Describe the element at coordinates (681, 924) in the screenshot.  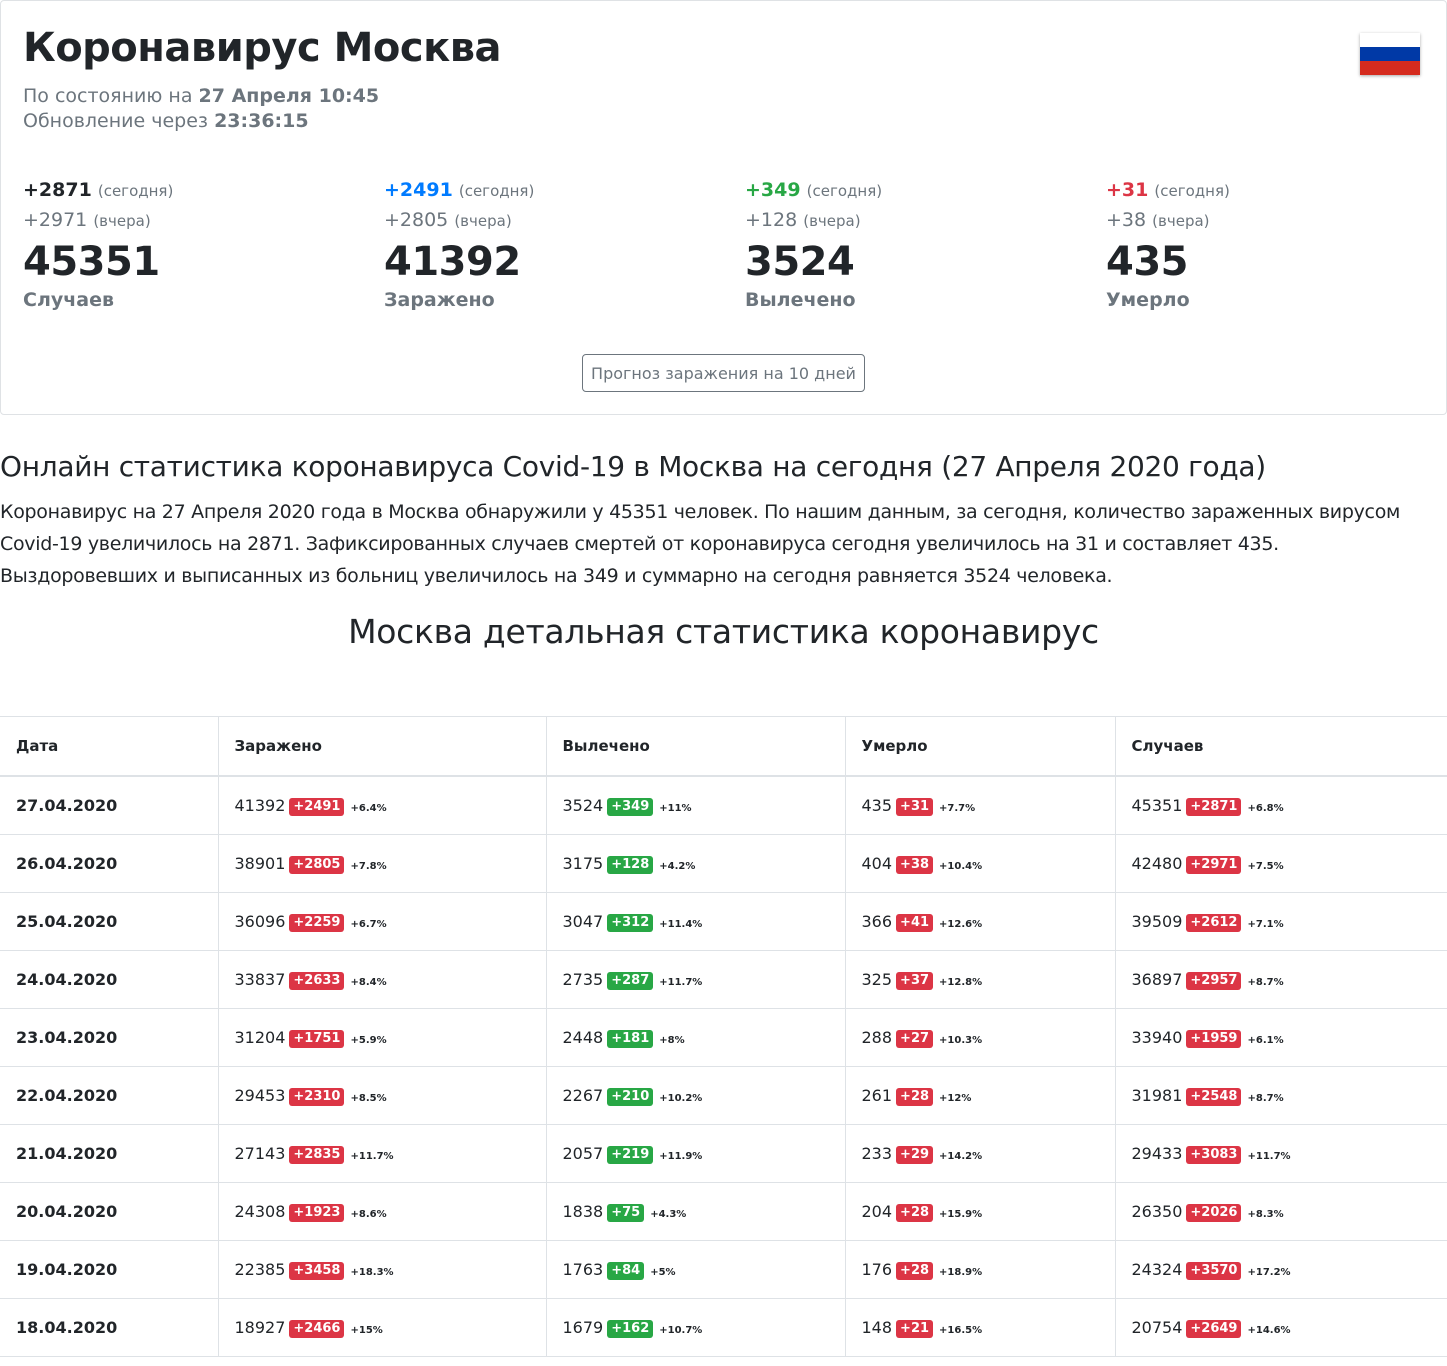
I see `recovered-percent: +11.4%` at that location.